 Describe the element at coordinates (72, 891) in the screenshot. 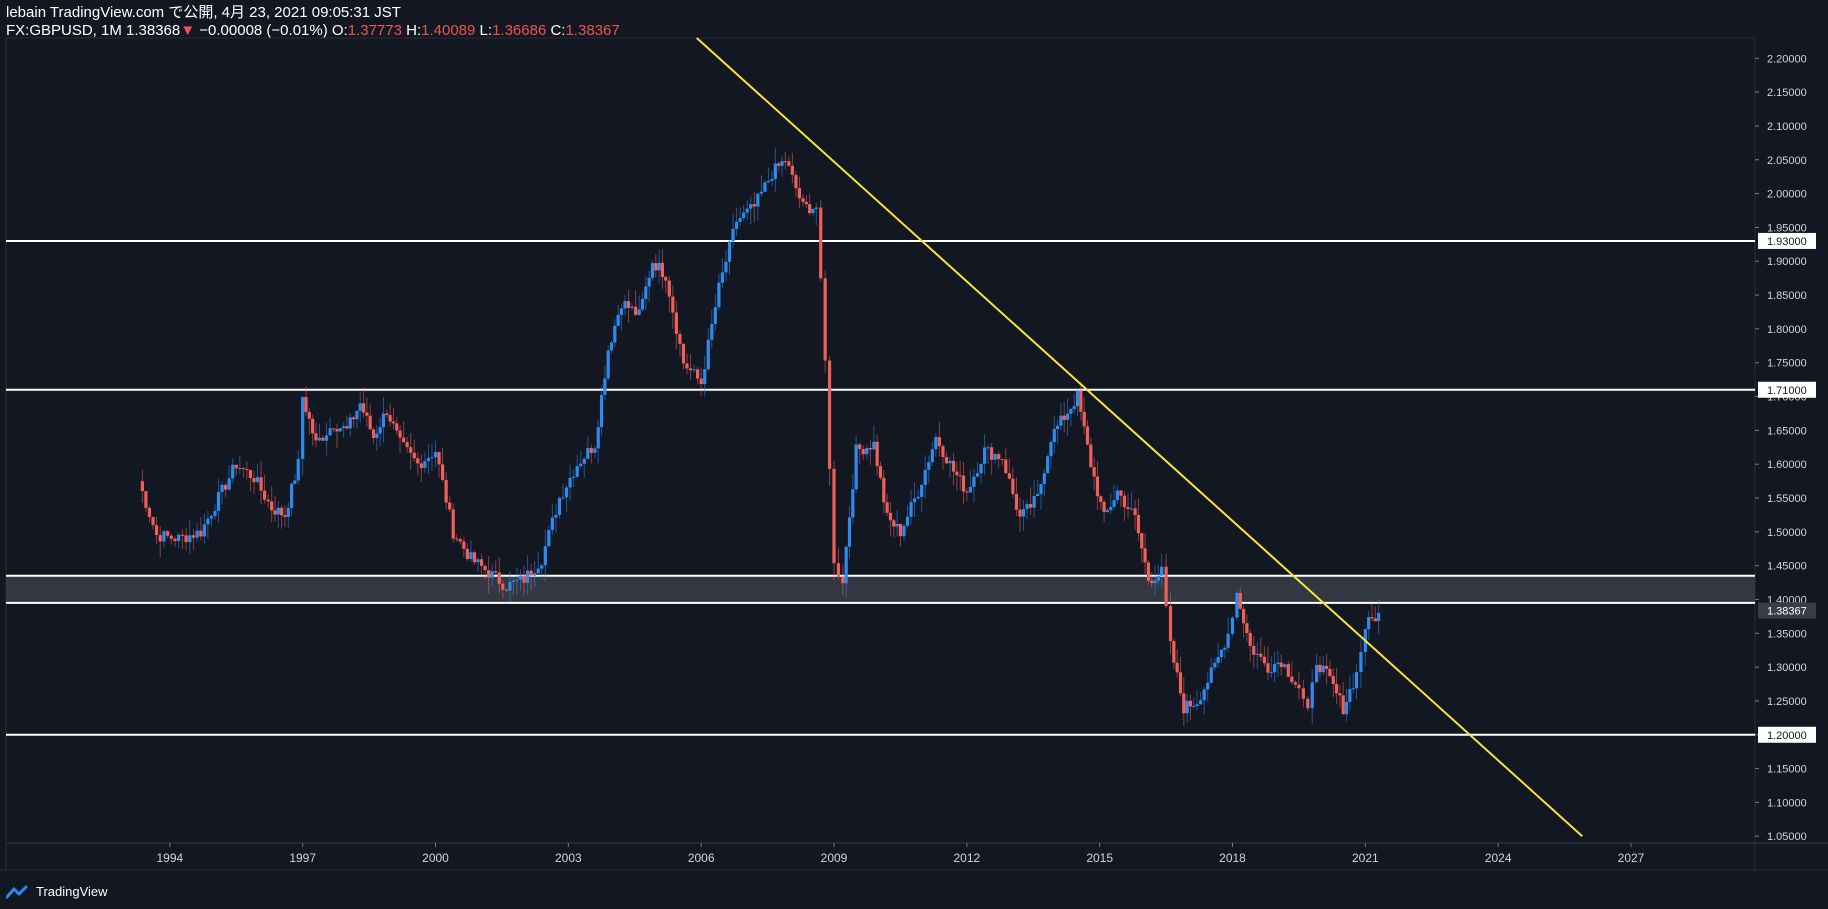

I see `brand-label: TradingView` at that location.